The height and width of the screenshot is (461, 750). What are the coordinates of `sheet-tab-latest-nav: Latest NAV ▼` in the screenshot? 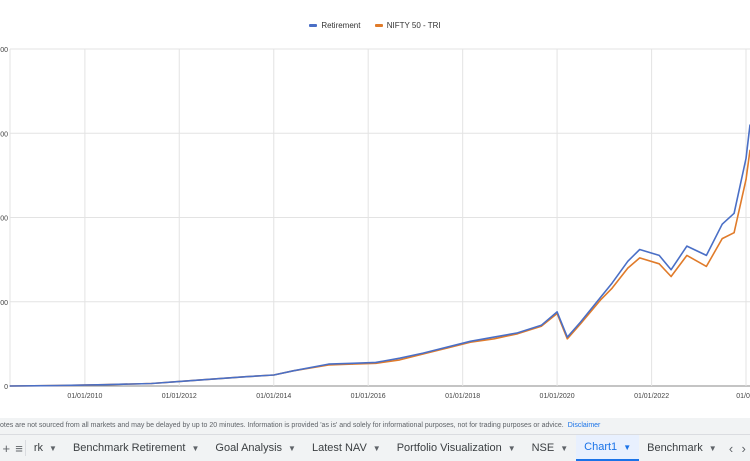 It's located at (346, 448).